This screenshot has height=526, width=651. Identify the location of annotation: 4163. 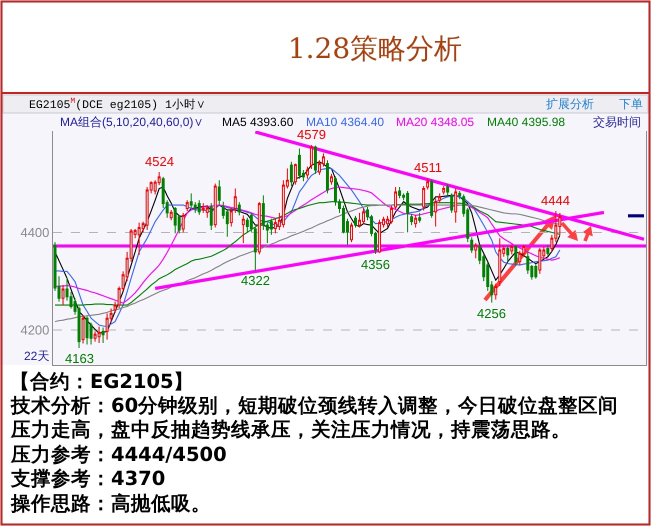
(79, 358).